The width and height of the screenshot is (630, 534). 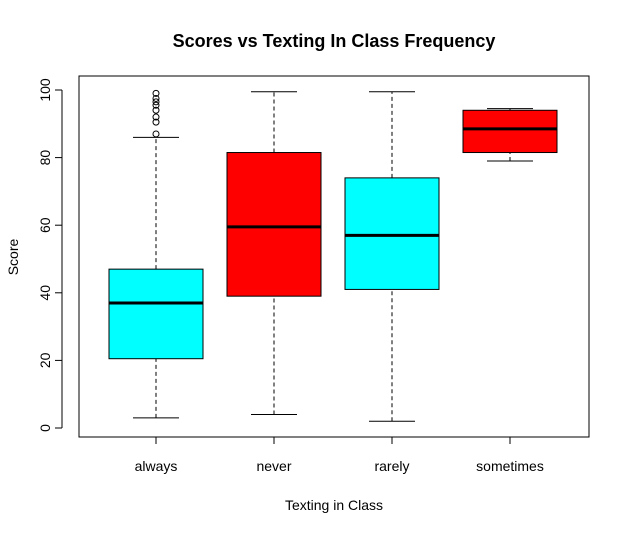 What do you see at coordinates (334, 41) in the screenshot?
I see `chart-title: Scores vs Texting In Class Frequency` at bounding box center [334, 41].